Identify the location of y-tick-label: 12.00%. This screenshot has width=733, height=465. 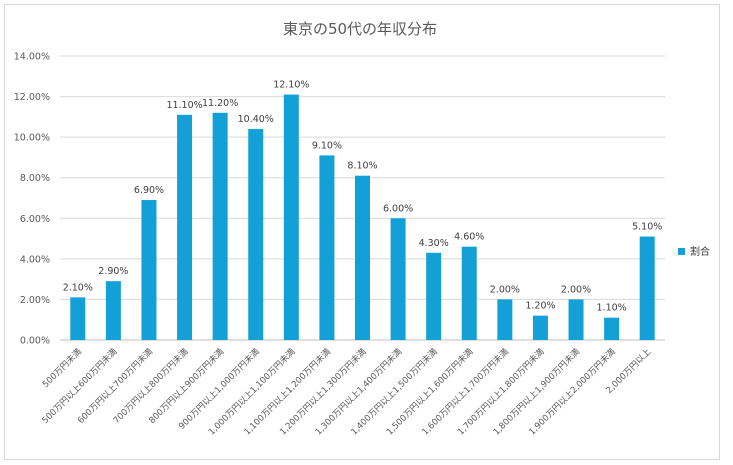
(32, 97).